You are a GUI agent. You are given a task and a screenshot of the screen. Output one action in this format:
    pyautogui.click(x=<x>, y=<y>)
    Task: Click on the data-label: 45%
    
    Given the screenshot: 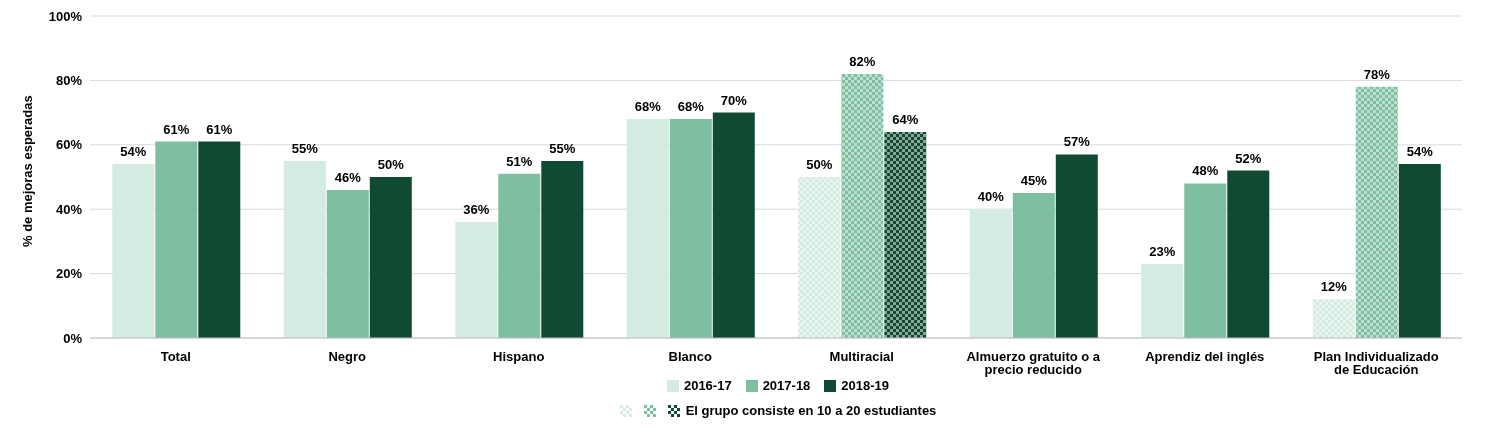 What is the action you would take?
    pyautogui.click(x=1034, y=181)
    